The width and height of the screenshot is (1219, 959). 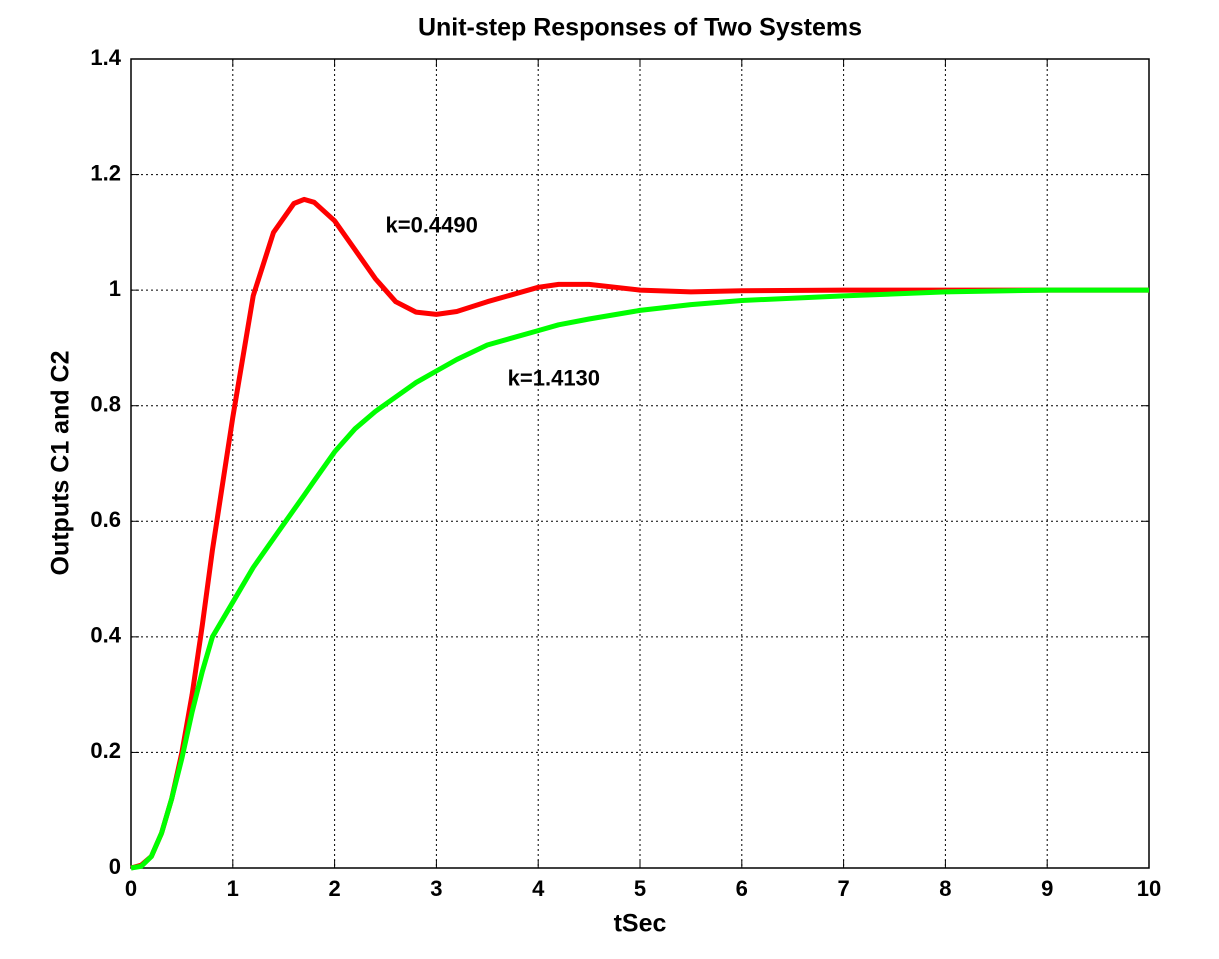 I want to click on x-tick-label: 0, so click(x=131, y=888).